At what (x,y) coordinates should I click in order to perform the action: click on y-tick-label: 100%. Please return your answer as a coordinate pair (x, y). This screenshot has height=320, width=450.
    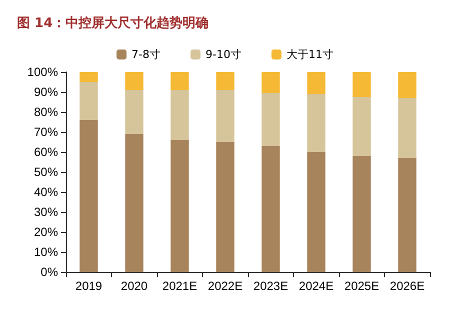
    Looking at the image, I should click on (42, 72).